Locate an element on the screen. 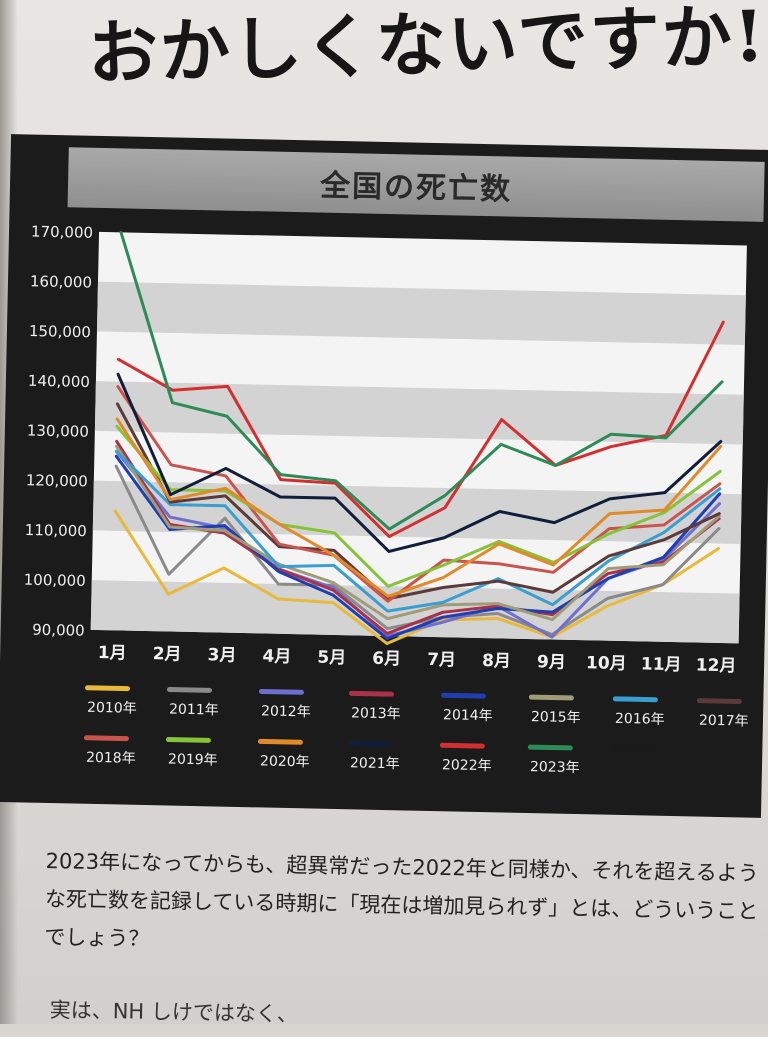 The image size is (768, 1037). x-tick-label: 11月 is located at coordinates (661, 664).